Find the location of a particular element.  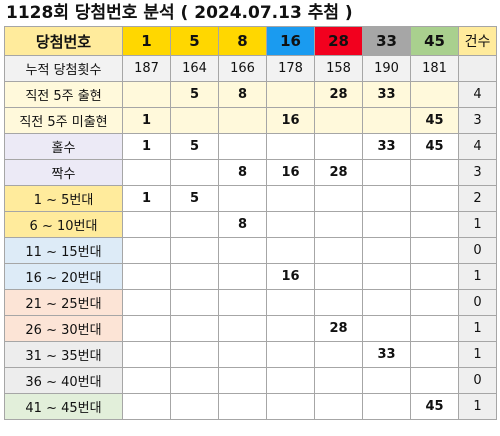

table-row: 36 ~ 40번대 0 is located at coordinates (250, 380).